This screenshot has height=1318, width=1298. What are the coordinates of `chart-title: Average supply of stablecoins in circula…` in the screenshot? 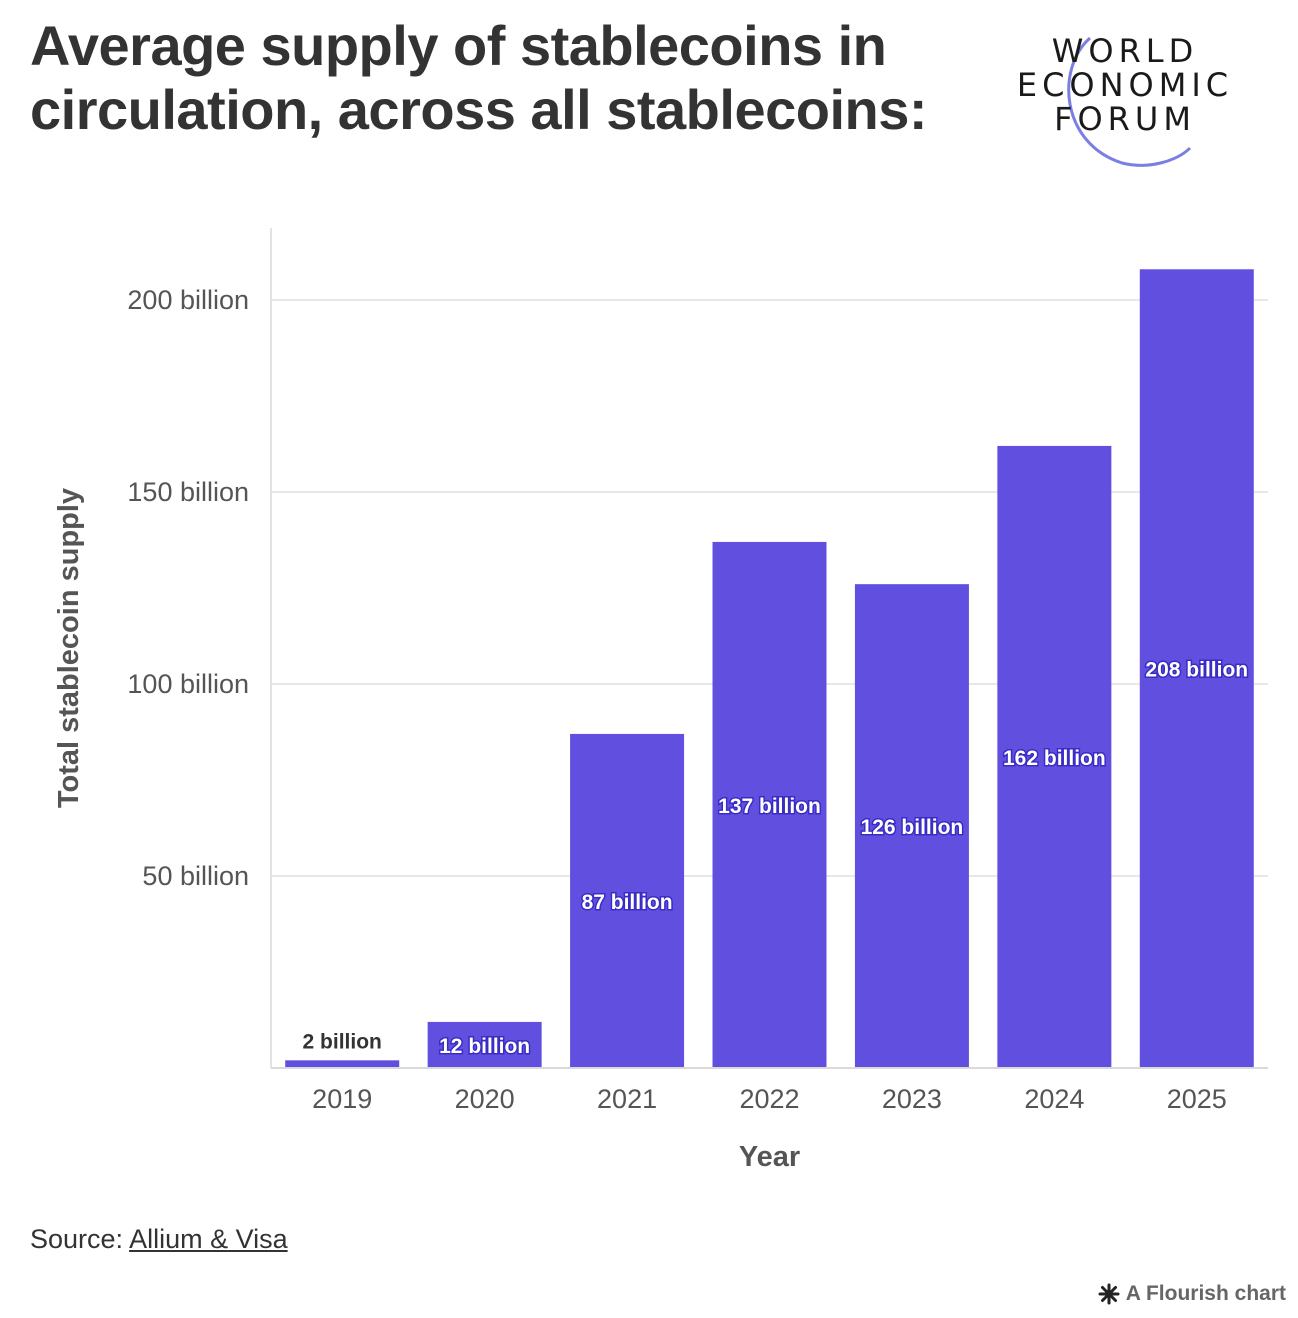 It's located at (479, 77).